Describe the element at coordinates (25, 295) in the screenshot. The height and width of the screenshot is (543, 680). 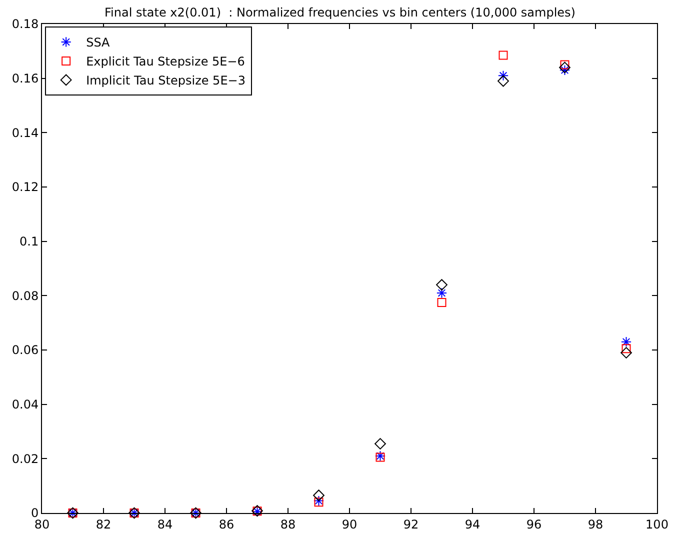
I see `y-tick-label: 0.08` at that location.